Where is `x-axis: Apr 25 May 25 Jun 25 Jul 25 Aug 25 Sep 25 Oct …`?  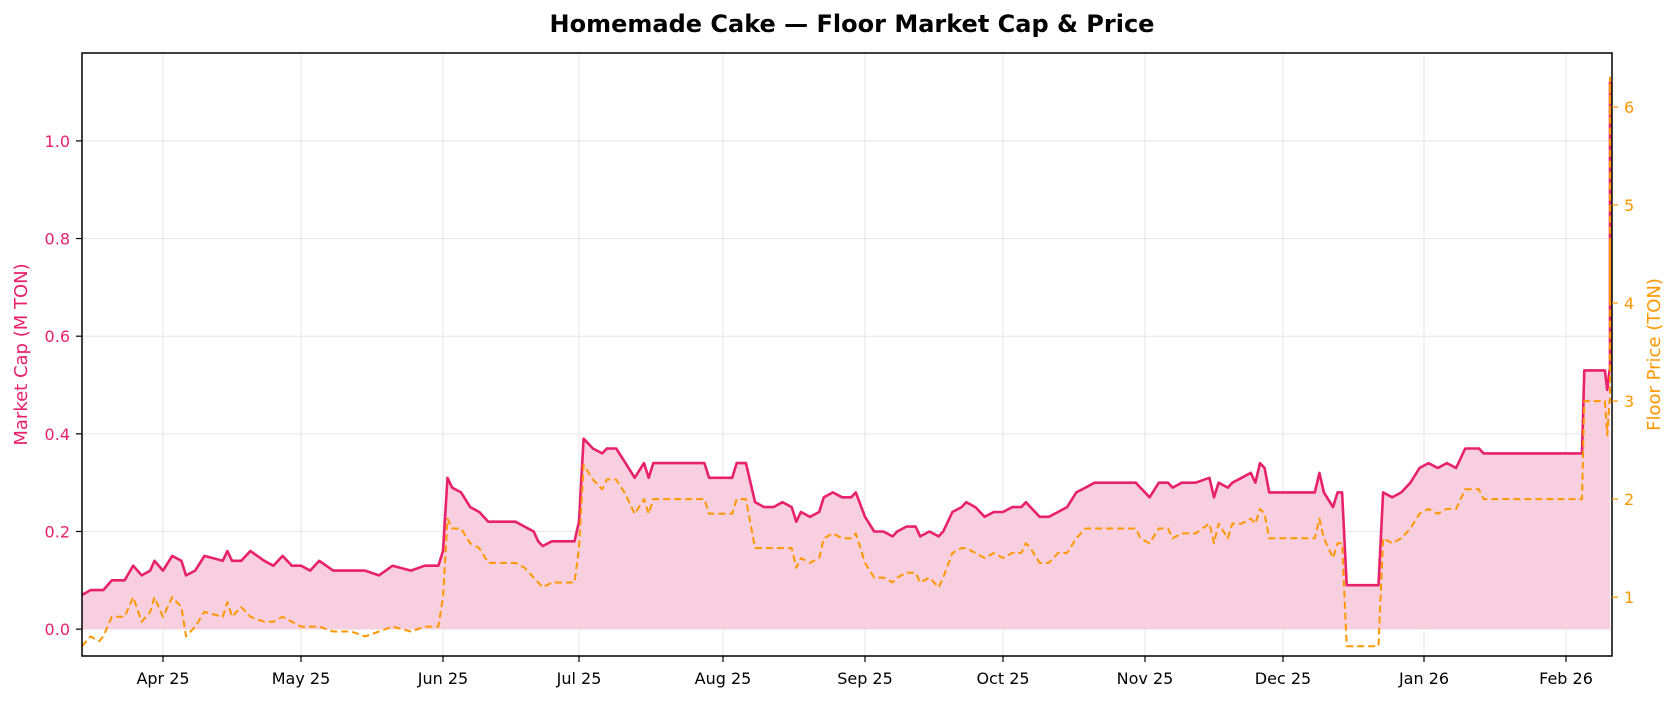 x-axis: Apr 25 May 25 Jun 25 Jul 25 Aug 25 Sep 25 Oct … is located at coordinates (864, 672).